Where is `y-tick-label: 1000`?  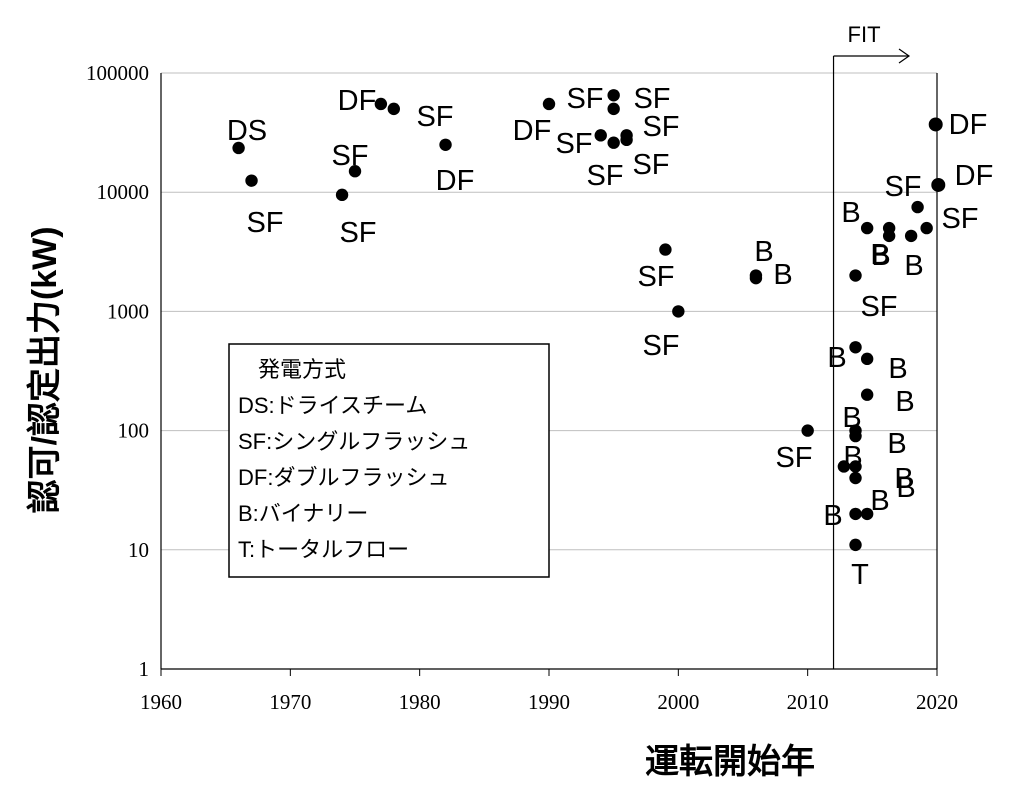 y-tick-label: 1000 is located at coordinates (128, 311).